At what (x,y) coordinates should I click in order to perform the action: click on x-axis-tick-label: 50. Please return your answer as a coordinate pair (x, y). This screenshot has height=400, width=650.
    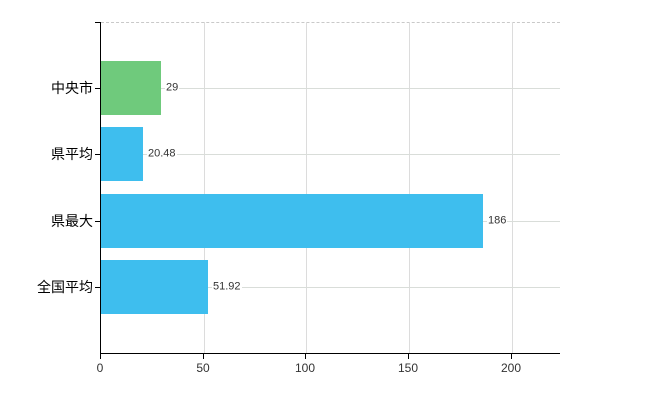
    Looking at the image, I should click on (203, 368).